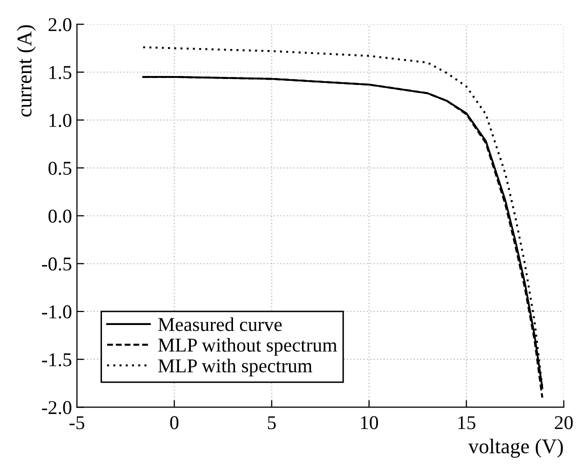  What do you see at coordinates (60, 168) in the screenshot?
I see `y-tick-label: 0.5` at bounding box center [60, 168].